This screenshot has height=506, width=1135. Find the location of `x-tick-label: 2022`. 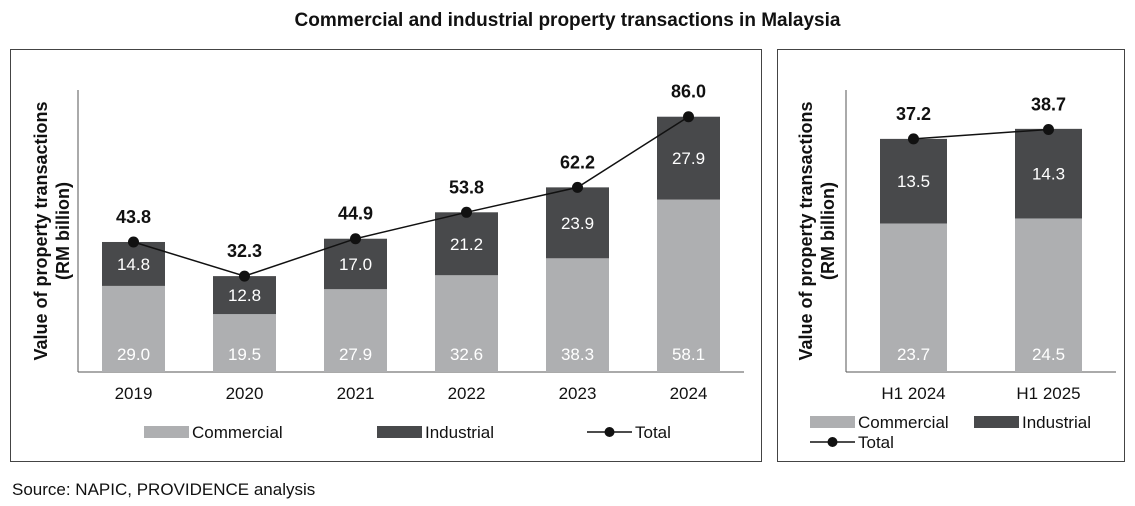

x-tick-label: 2022 is located at coordinates (467, 393).